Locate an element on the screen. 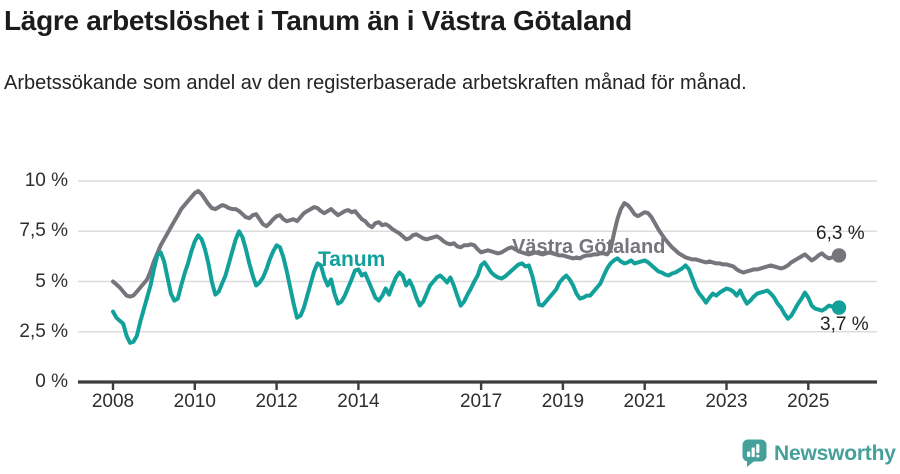 The width and height of the screenshot is (900, 474). y-axis-tick-label: 0 % is located at coordinates (51, 381).